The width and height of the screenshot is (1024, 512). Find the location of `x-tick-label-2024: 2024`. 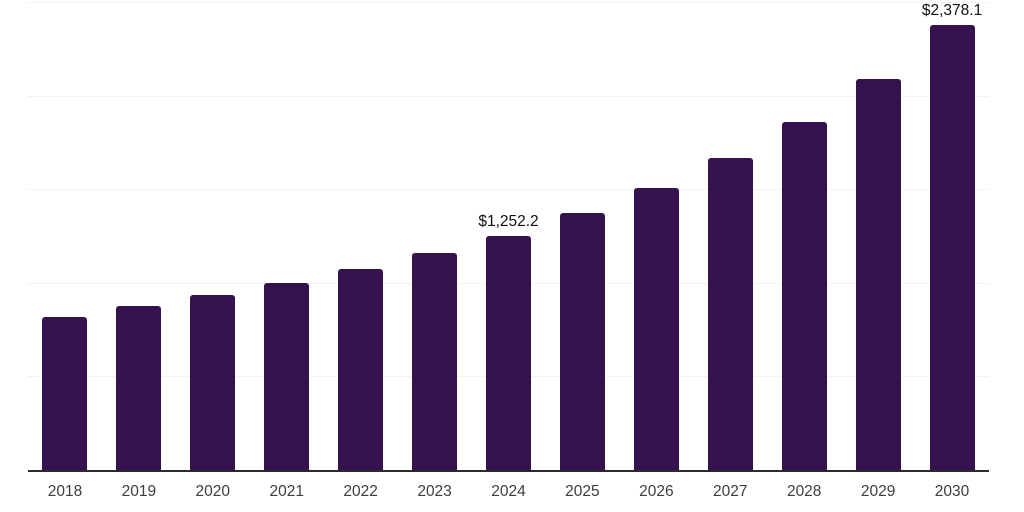

x-tick-label-2024: 2024 is located at coordinates (508, 491).